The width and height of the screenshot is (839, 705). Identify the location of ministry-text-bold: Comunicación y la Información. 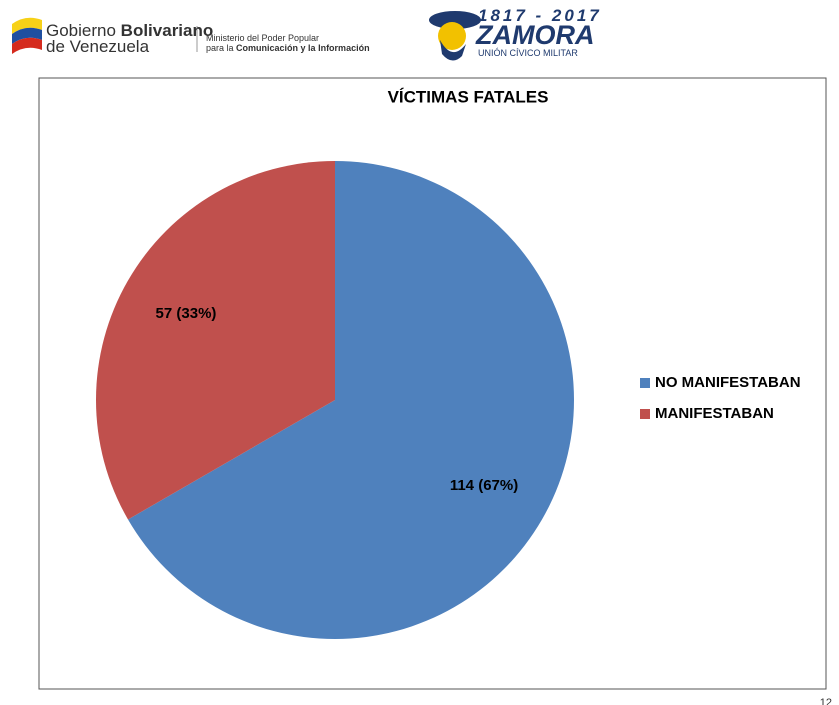
(303, 48).